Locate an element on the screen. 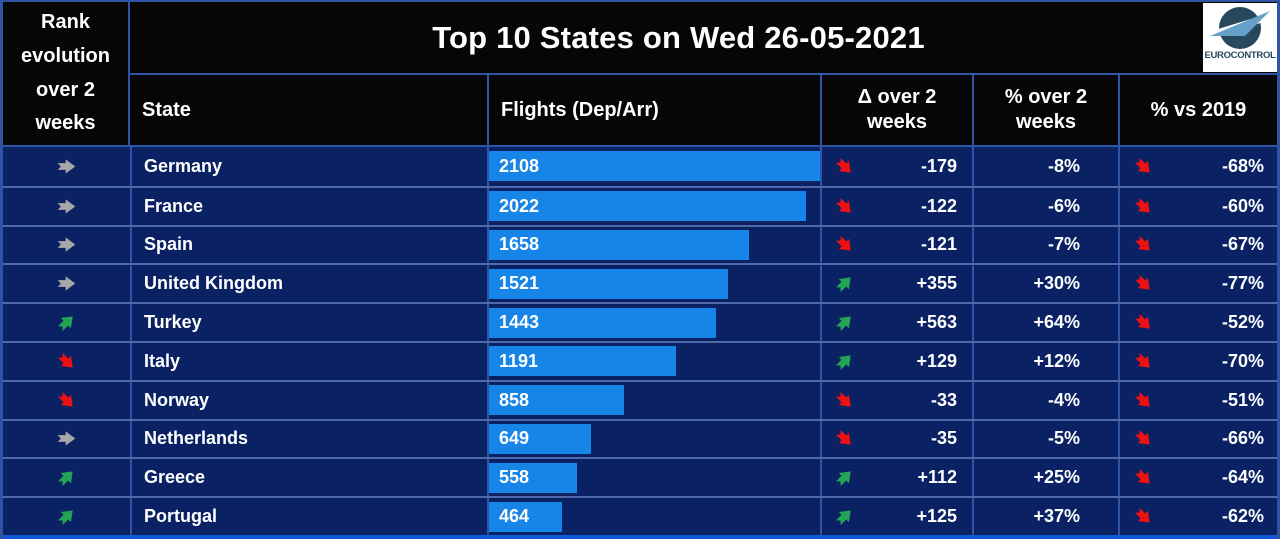 The image size is (1280, 539). pct-2-weeks-cell: +64% is located at coordinates (1045, 322).